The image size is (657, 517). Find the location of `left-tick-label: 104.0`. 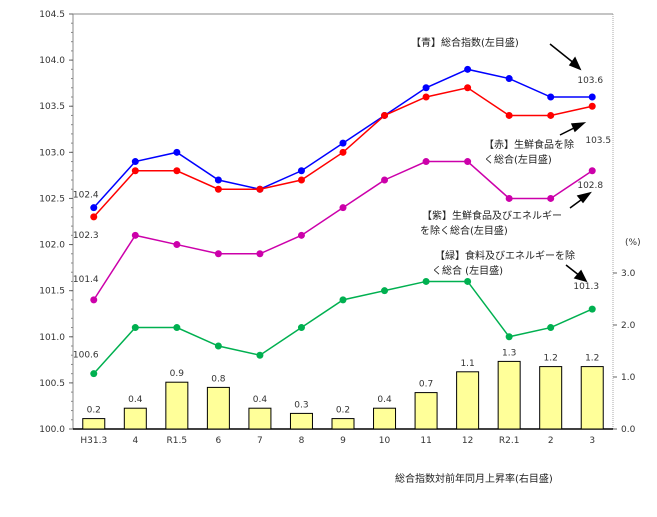

left-tick-label: 104.0 is located at coordinates (52, 61).